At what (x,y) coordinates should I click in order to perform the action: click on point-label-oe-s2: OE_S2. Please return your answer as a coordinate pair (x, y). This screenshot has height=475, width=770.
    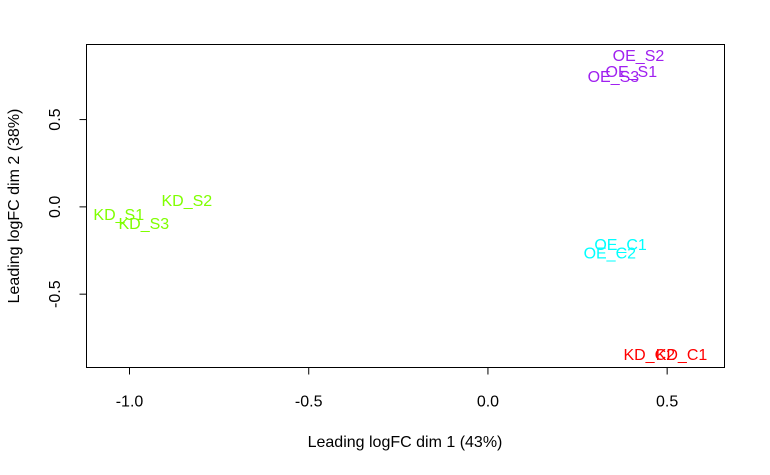
    Looking at the image, I should click on (639, 56).